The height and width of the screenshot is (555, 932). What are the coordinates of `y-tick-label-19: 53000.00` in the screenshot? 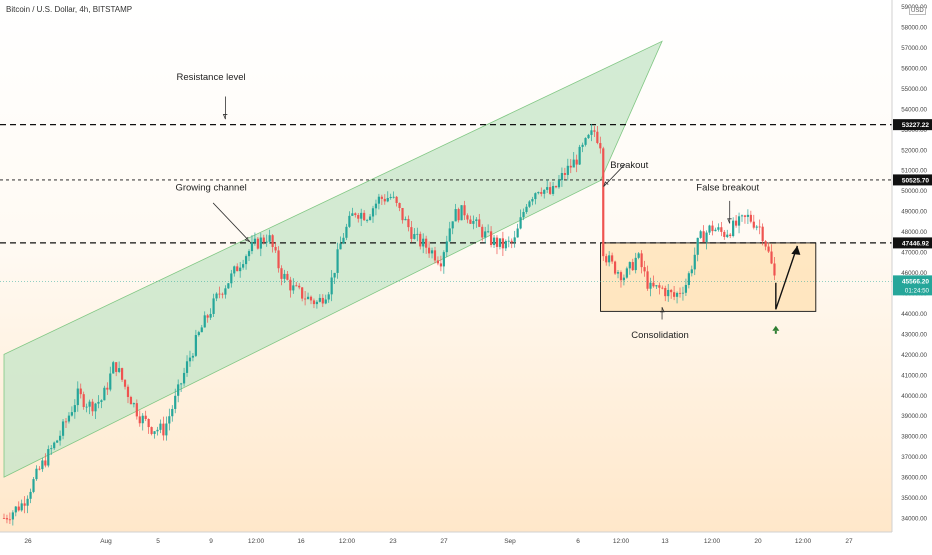 It's located at (914, 130).